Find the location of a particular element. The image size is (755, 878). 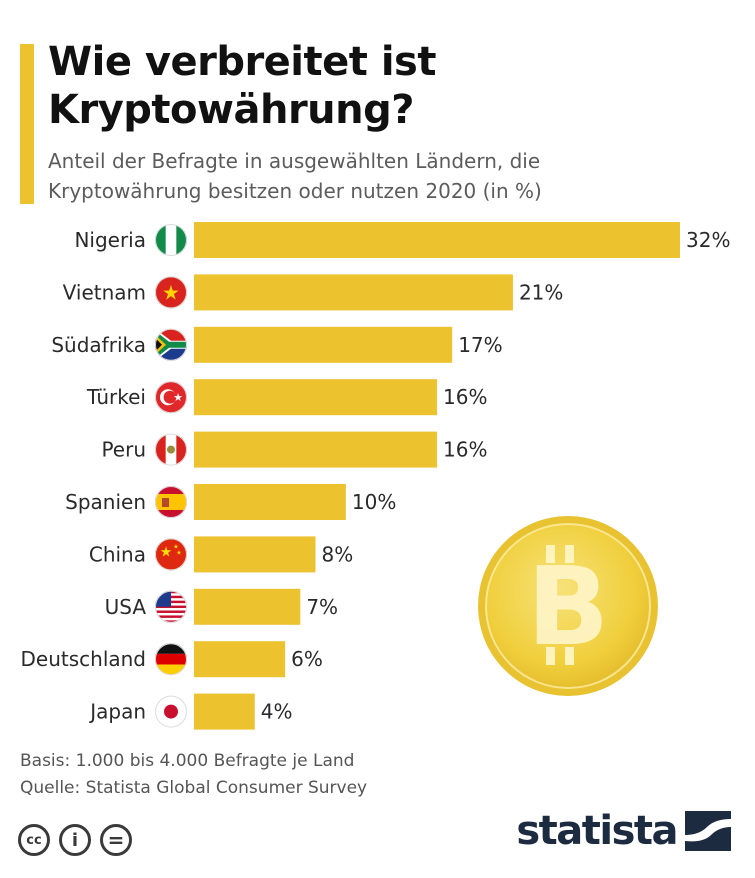

china-flag-icon: ★ ★★ is located at coordinates (171, 554).